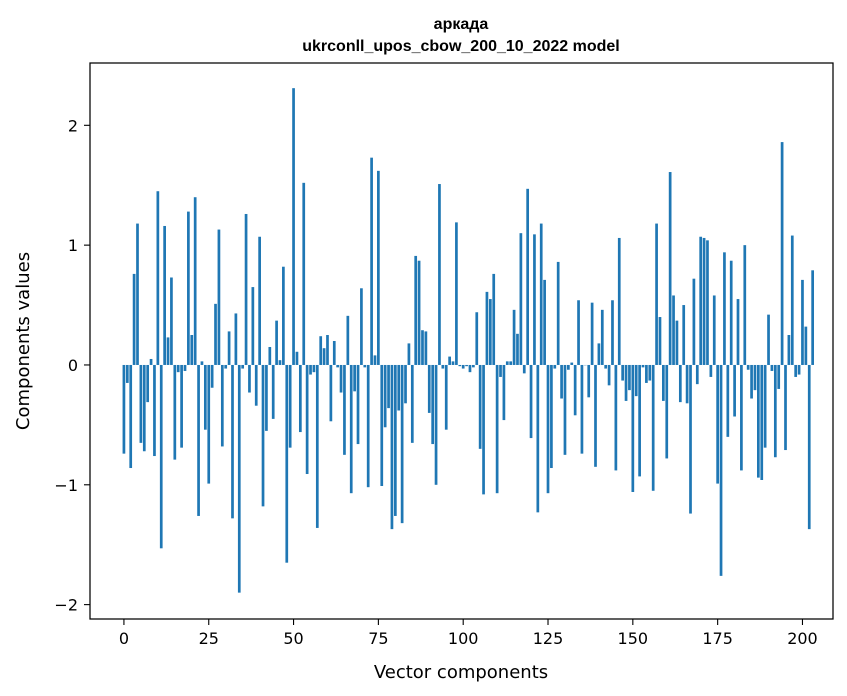  I want to click on x-tick-label: 175, so click(717, 638).